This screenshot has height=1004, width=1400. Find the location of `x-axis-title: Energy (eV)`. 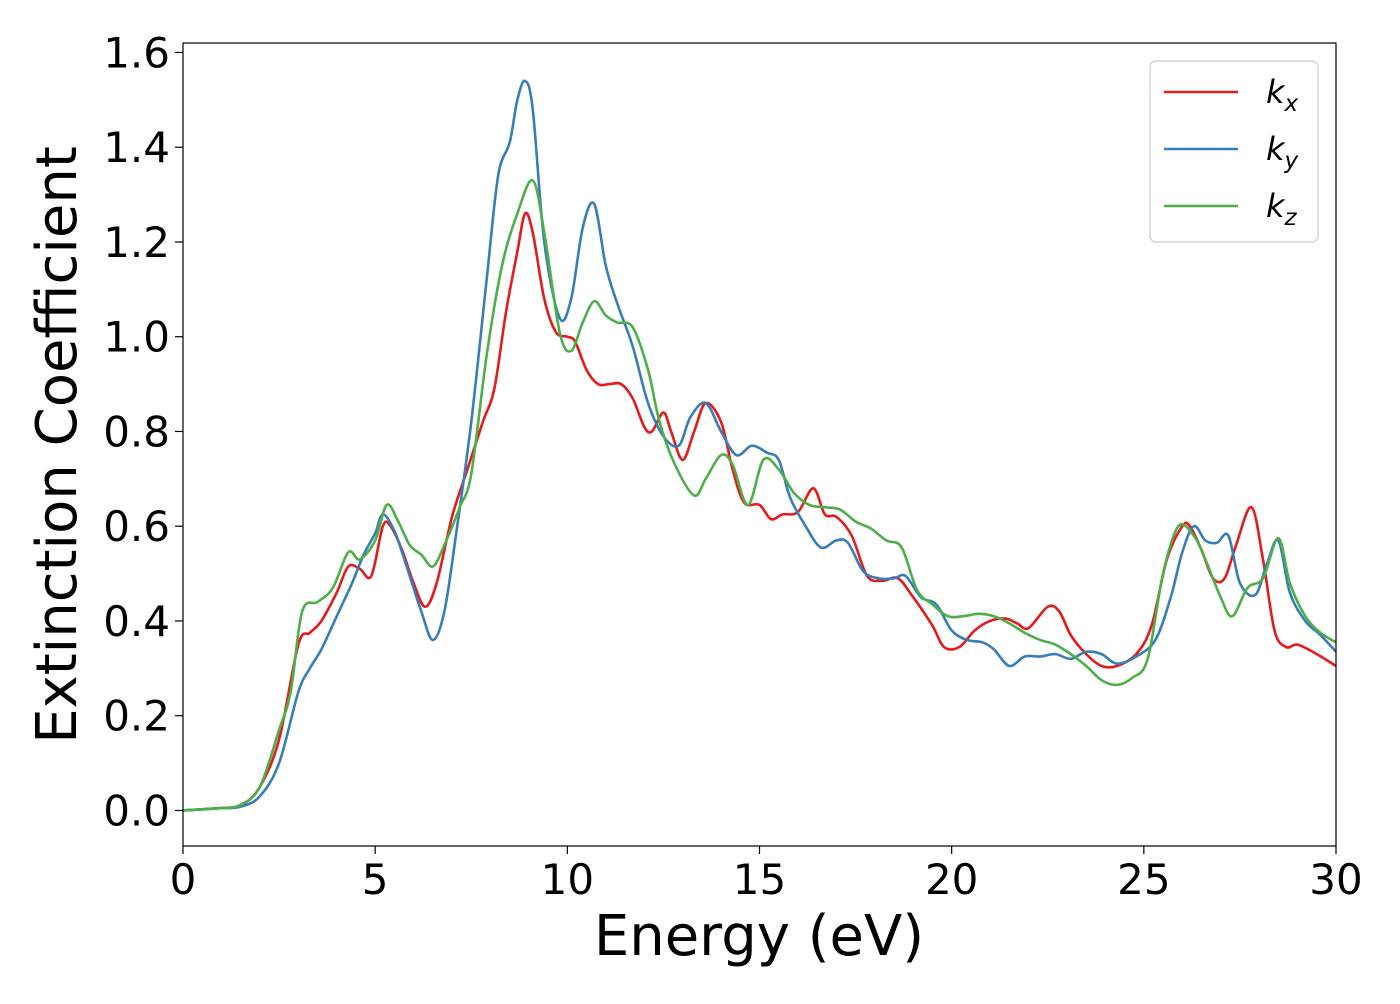

x-axis-title: Energy (eV) is located at coordinates (759, 936).